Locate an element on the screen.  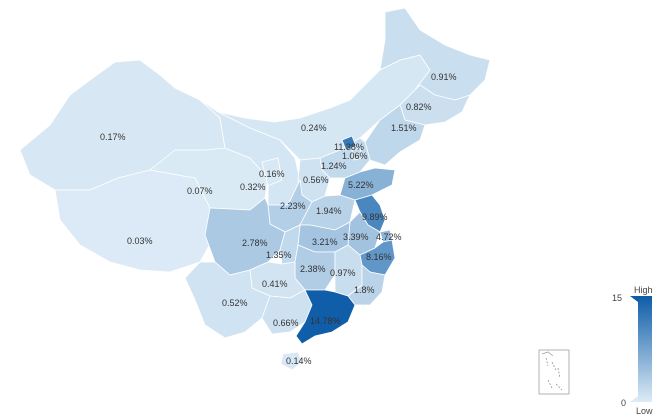
label-zhejiang: 8.16% is located at coordinates (379, 257).